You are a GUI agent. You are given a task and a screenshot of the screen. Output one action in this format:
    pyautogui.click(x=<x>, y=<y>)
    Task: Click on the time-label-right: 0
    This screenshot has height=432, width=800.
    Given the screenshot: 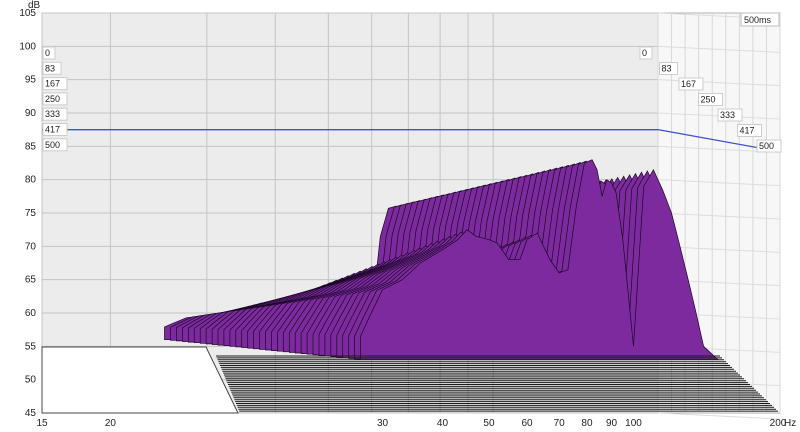 What is the action you would take?
    pyautogui.click(x=644, y=53)
    